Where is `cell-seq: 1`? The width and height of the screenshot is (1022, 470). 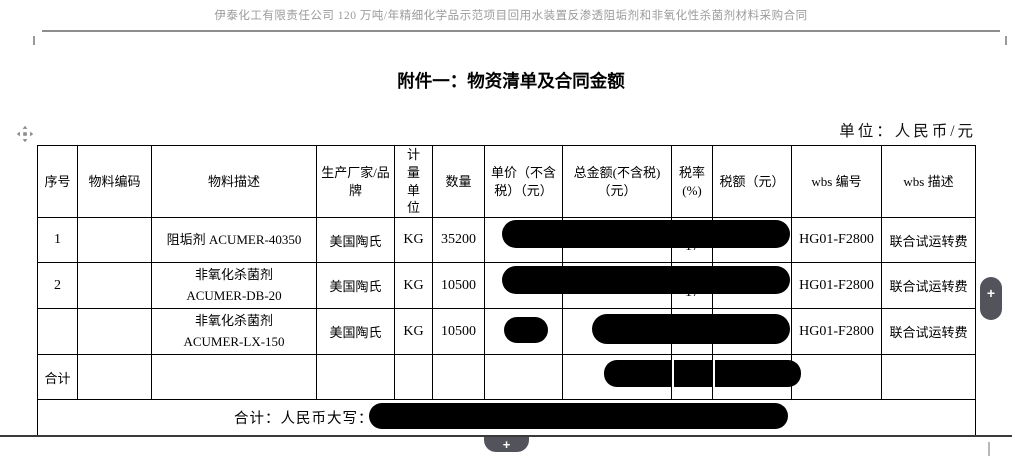 cell-seq: 1 is located at coordinates (57, 240).